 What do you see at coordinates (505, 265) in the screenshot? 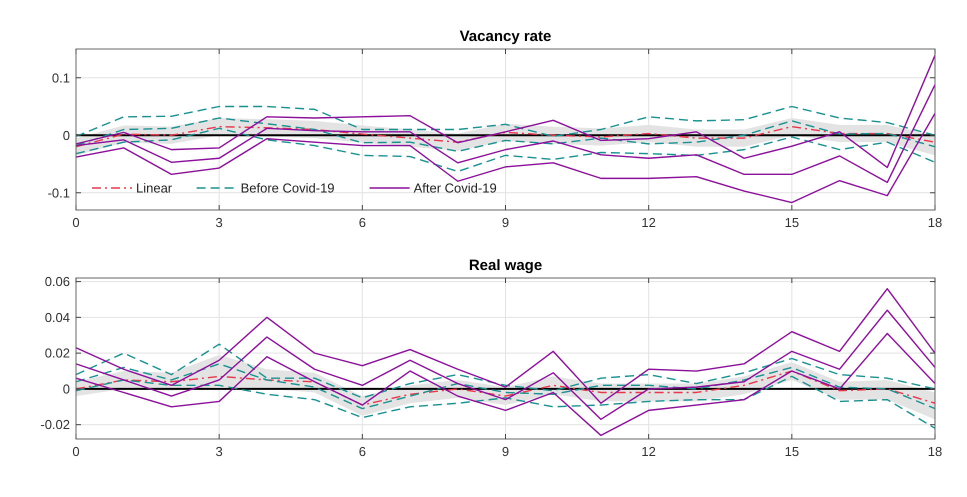
I see `chart-title: Real wage` at bounding box center [505, 265].